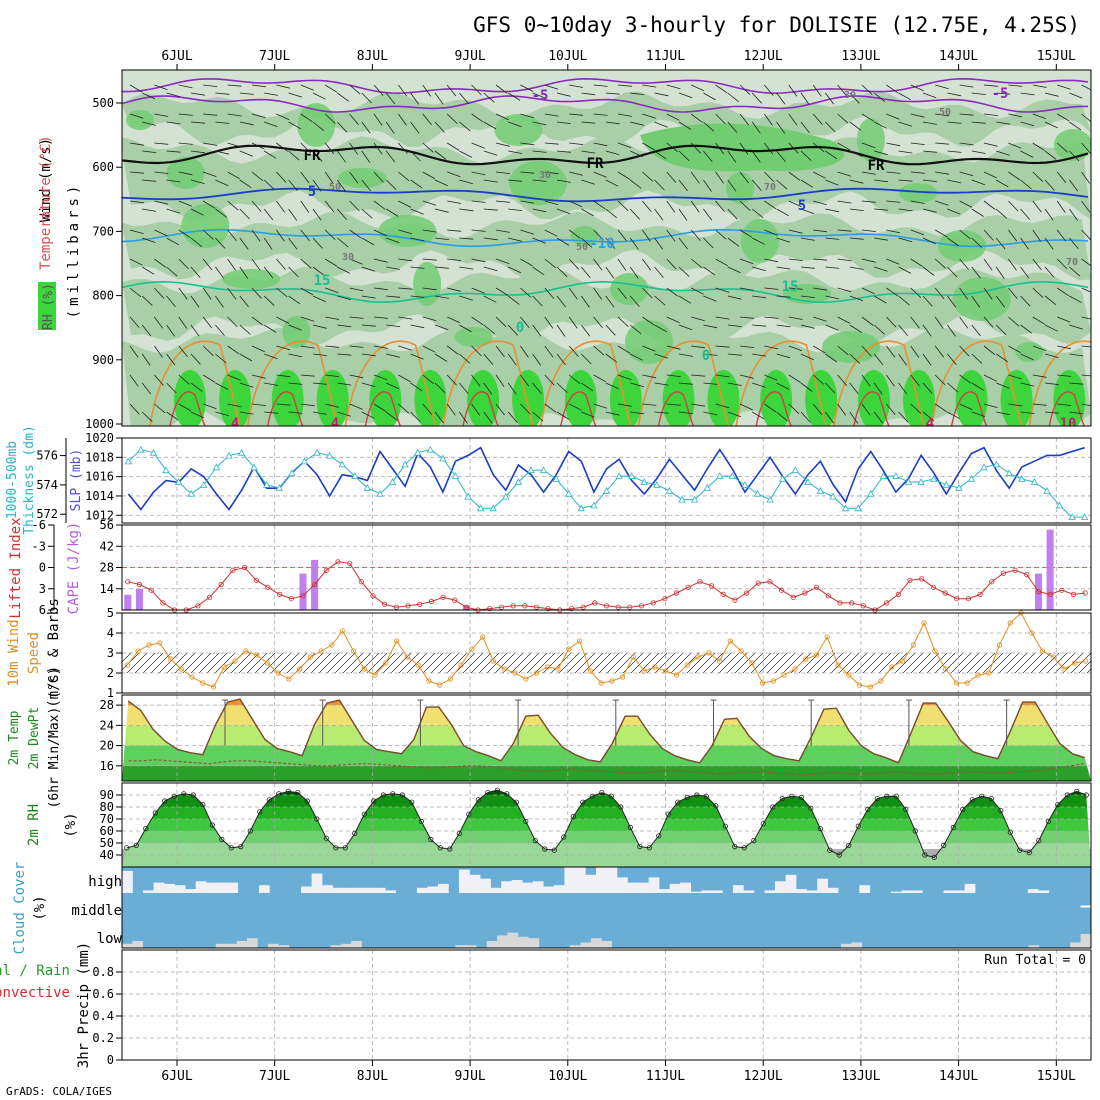 The width and height of the screenshot is (1100, 1100). What do you see at coordinates (107, 589) in the screenshot?
I see `ytick-label: 14` at bounding box center [107, 589].